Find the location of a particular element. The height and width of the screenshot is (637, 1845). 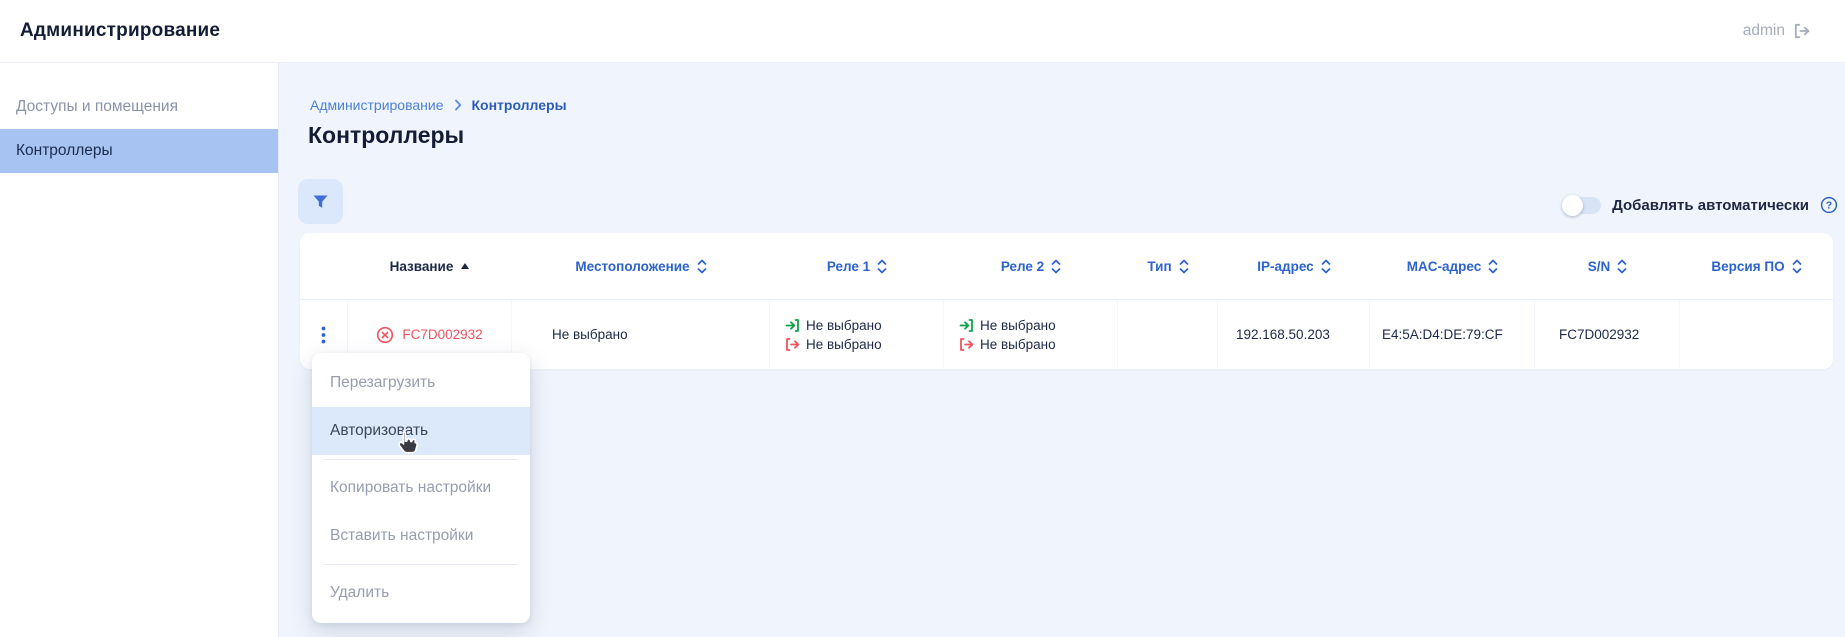

controller-name: FC7D002932 is located at coordinates (442, 334).